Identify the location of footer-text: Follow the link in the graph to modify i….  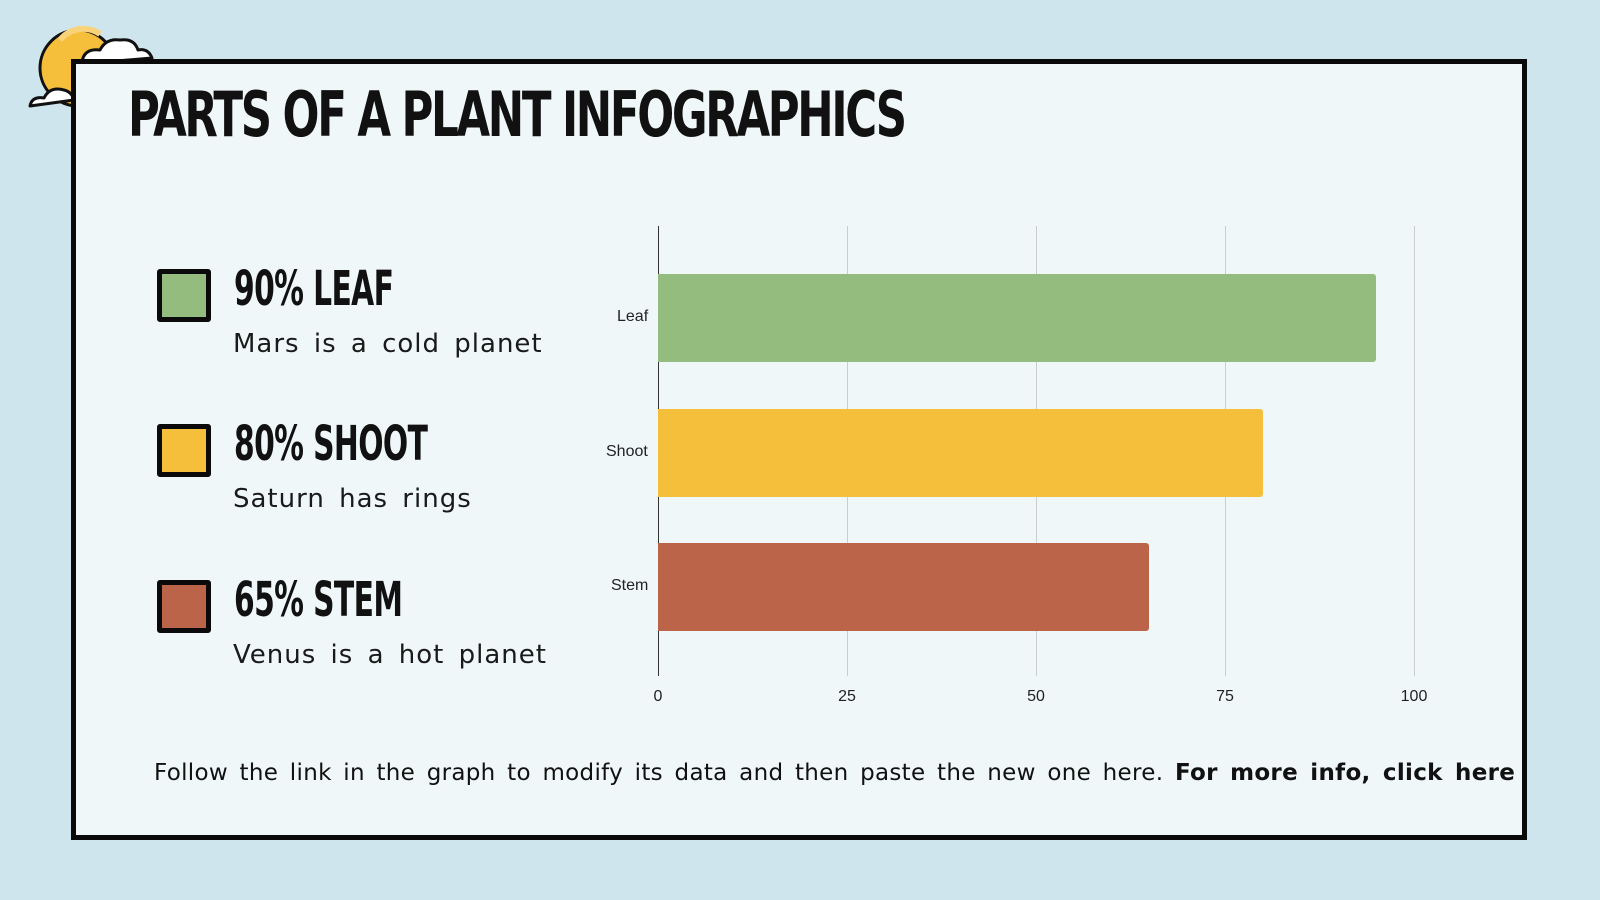
(659, 773).